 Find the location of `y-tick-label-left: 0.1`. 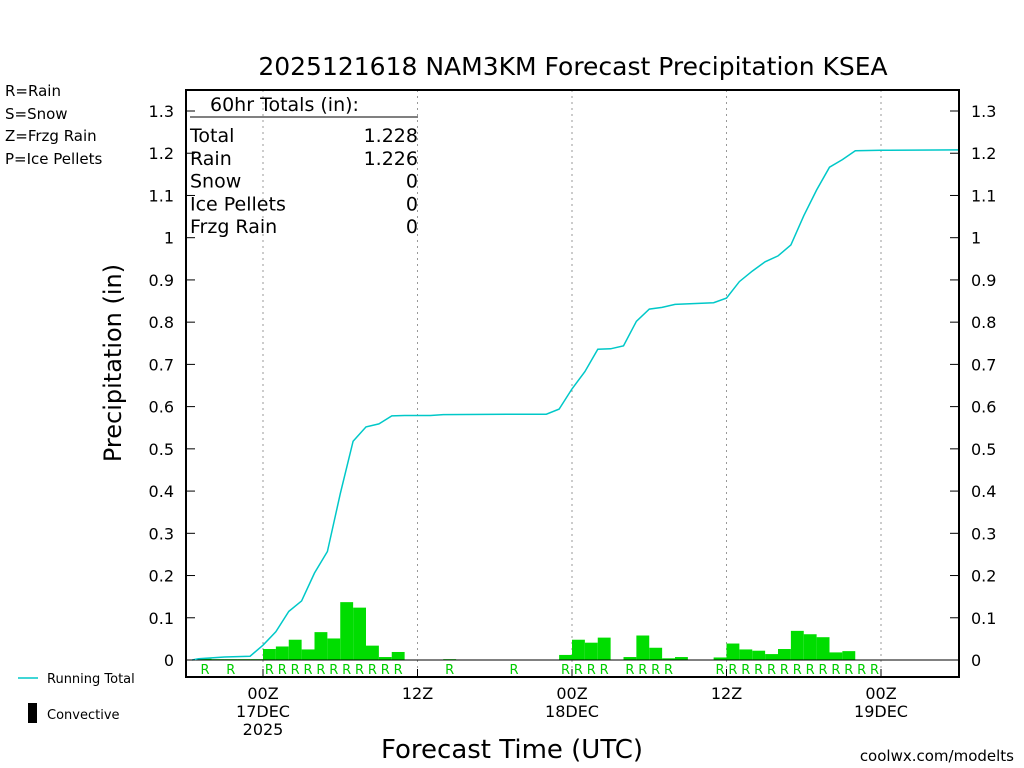

y-tick-label-left: 0.1 is located at coordinates (161, 618).